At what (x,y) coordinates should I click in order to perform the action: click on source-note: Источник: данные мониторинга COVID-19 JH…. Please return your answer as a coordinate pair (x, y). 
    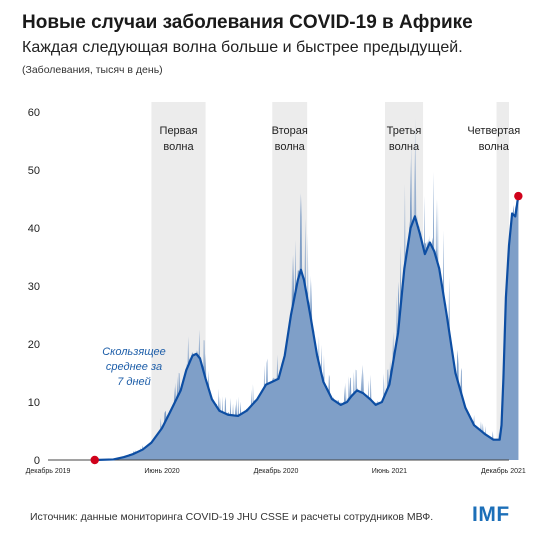
    Looking at the image, I should click on (232, 517).